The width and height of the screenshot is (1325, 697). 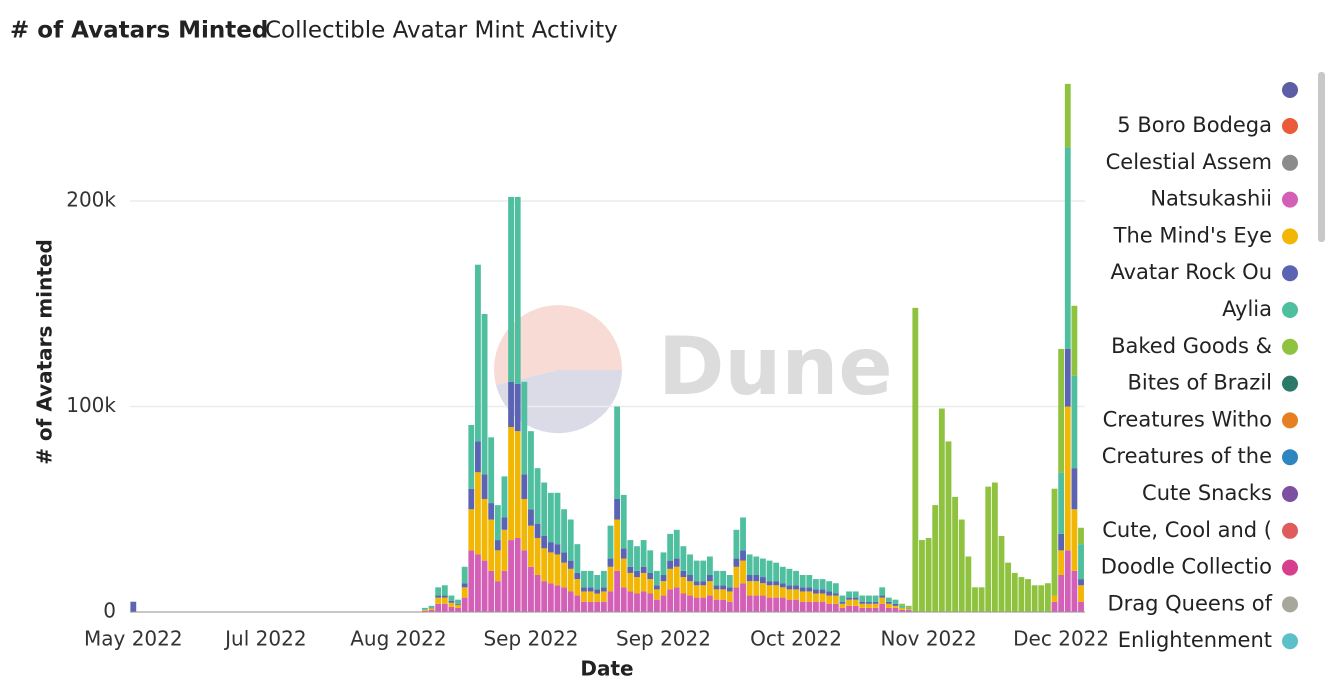 What do you see at coordinates (133, 639) in the screenshot?
I see `x-tick-label: May 2022` at bounding box center [133, 639].